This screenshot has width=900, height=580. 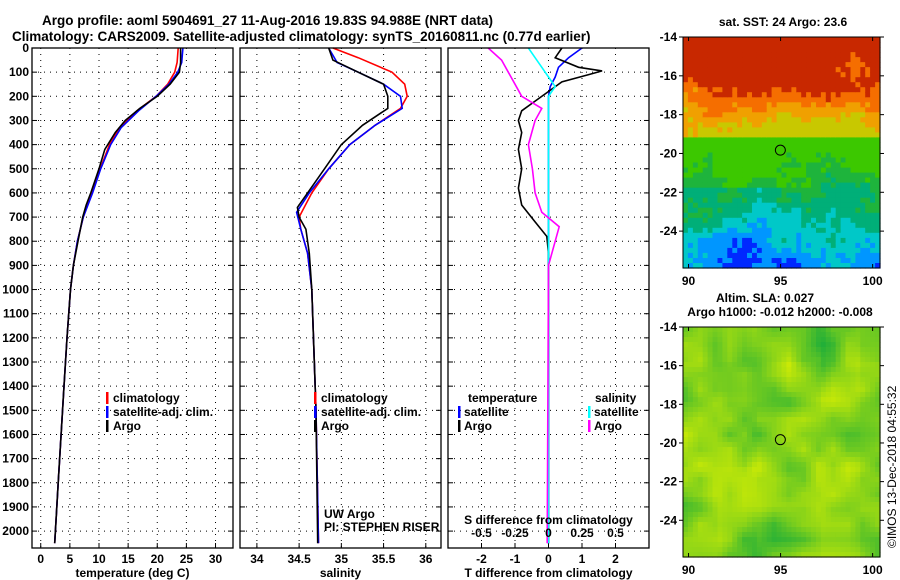 I want to click on legend-label: Argo, so click(x=127, y=426).